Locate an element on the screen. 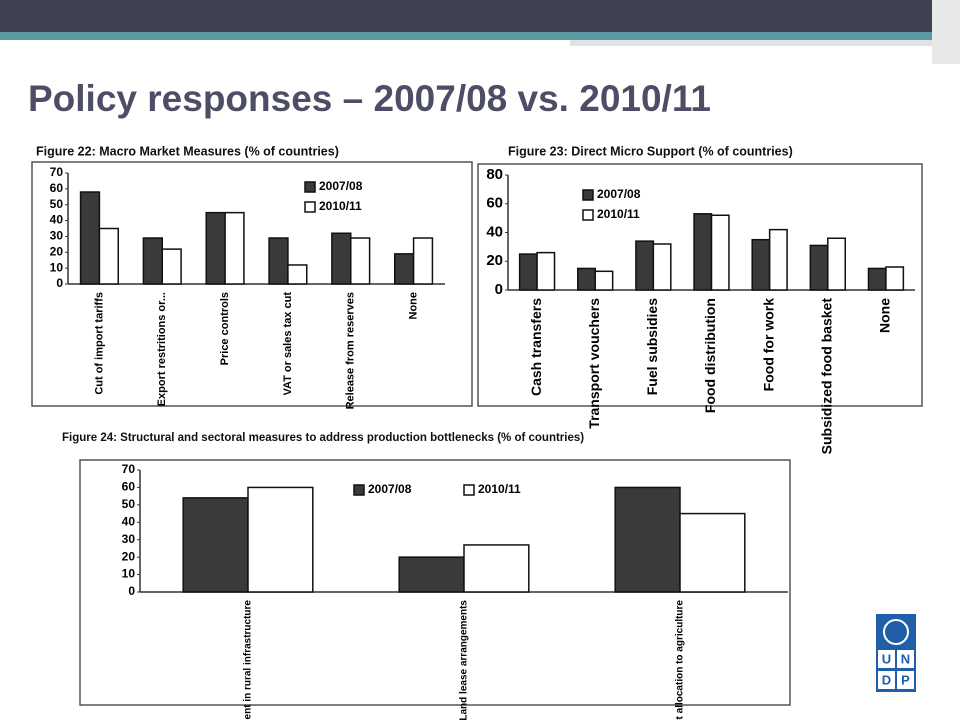 Image resolution: width=960 pixels, height=725 pixels. undp-logo: U N D P is located at coordinates (896, 653).